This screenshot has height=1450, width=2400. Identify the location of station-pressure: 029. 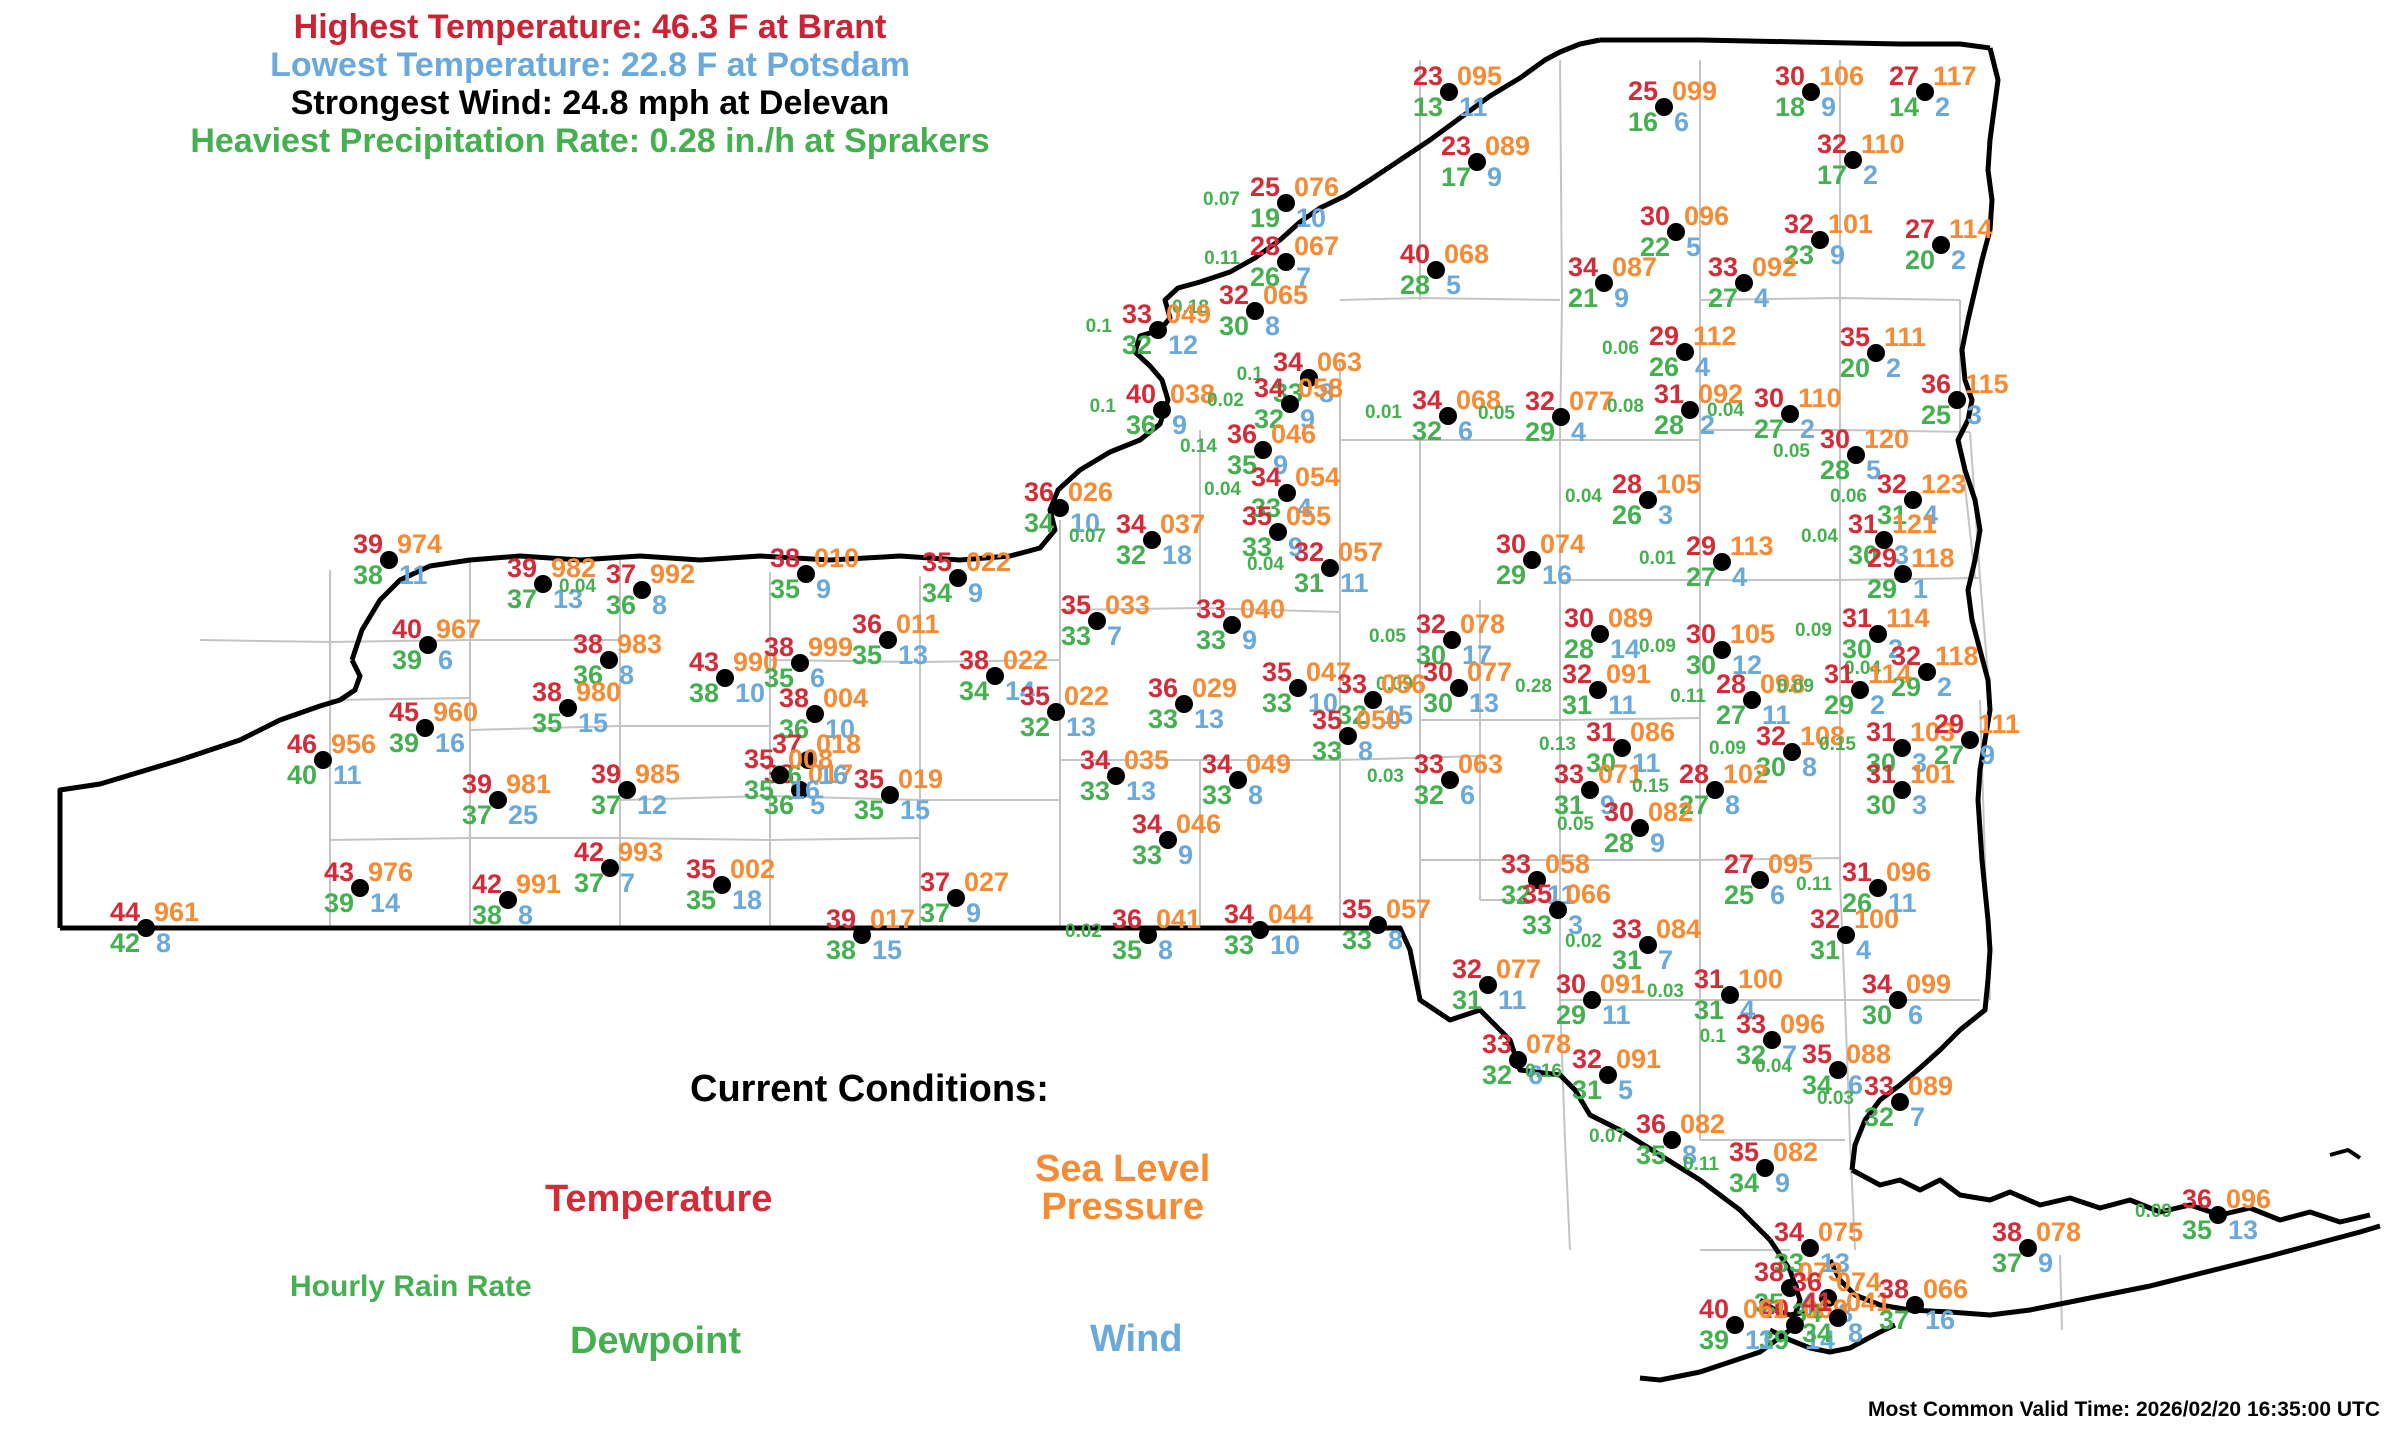
(1215, 688).